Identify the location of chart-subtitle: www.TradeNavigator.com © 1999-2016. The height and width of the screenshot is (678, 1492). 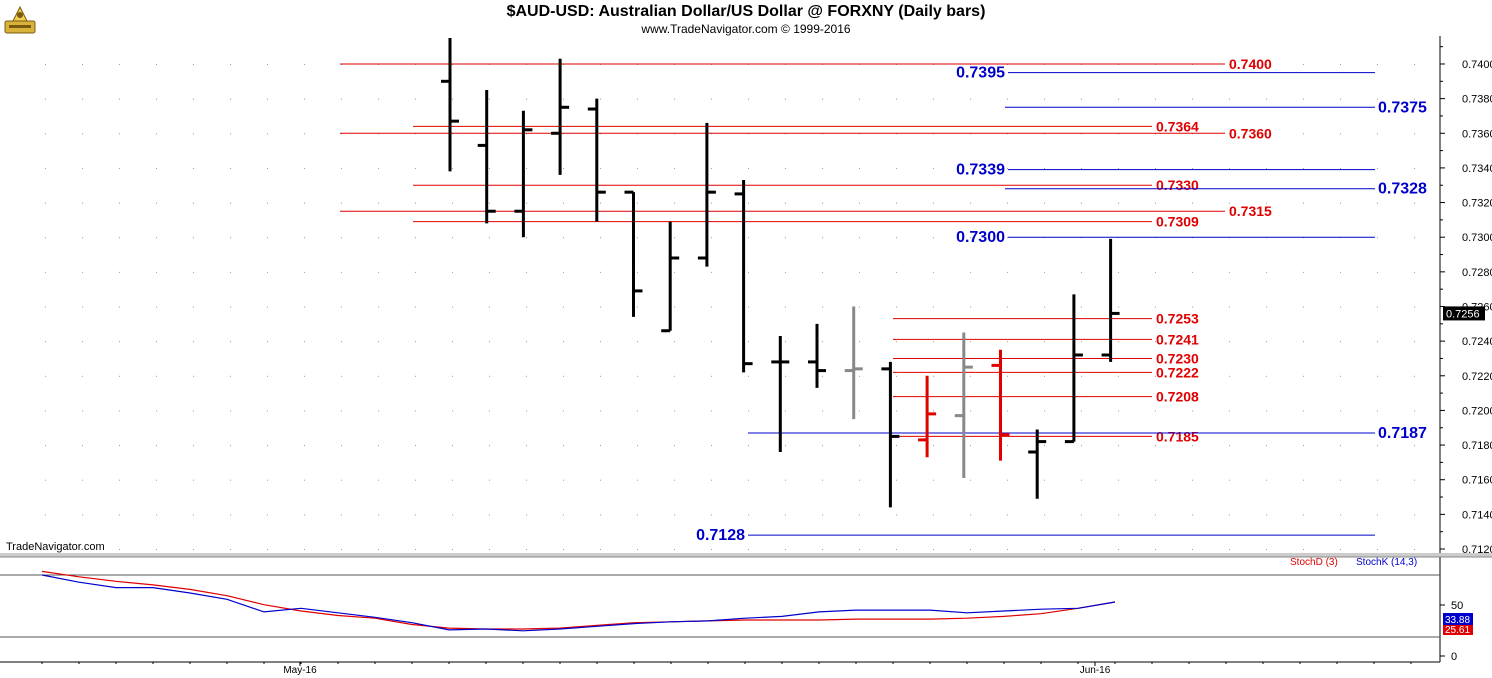
(746, 29).